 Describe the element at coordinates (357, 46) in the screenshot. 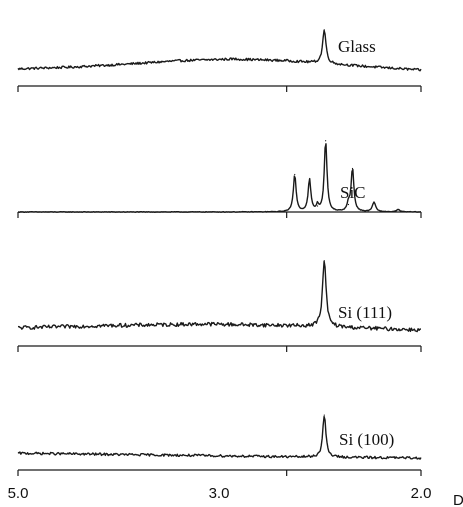

I see `series-label-glass: Glass` at that location.